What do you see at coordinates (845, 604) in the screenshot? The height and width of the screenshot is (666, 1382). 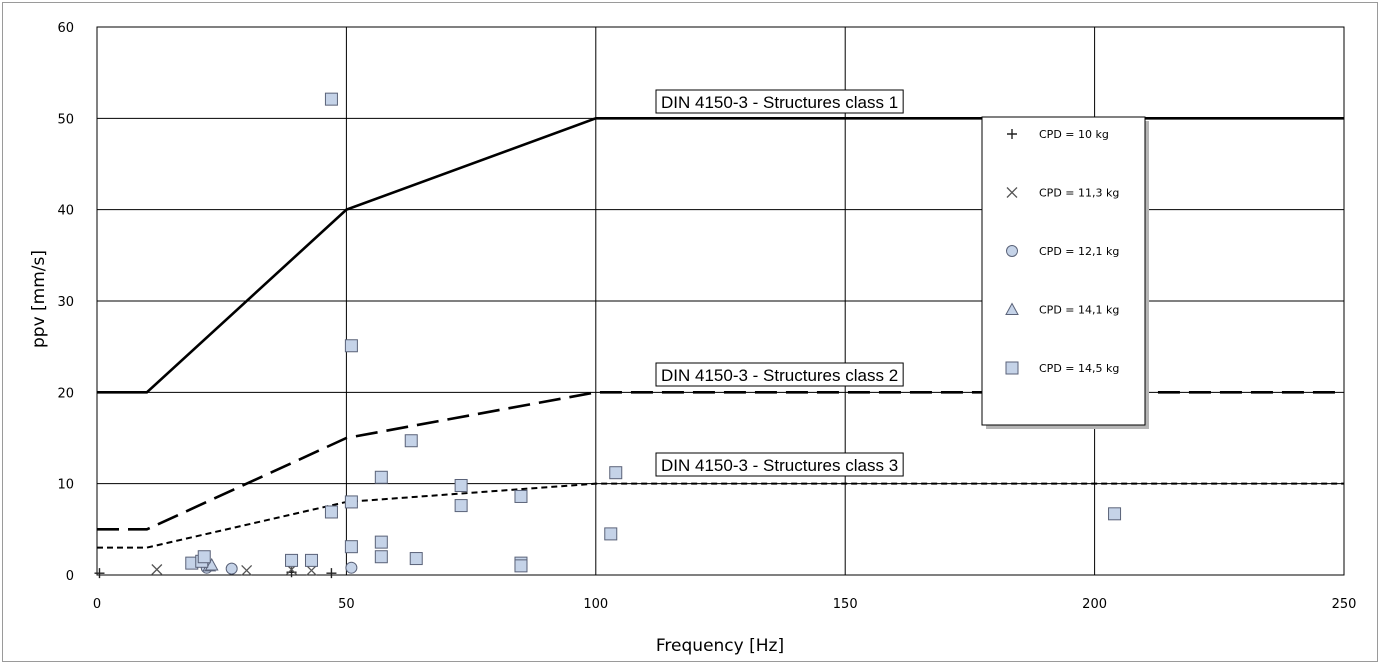 I see `x-tick-label: 150` at bounding box center [845, 604].